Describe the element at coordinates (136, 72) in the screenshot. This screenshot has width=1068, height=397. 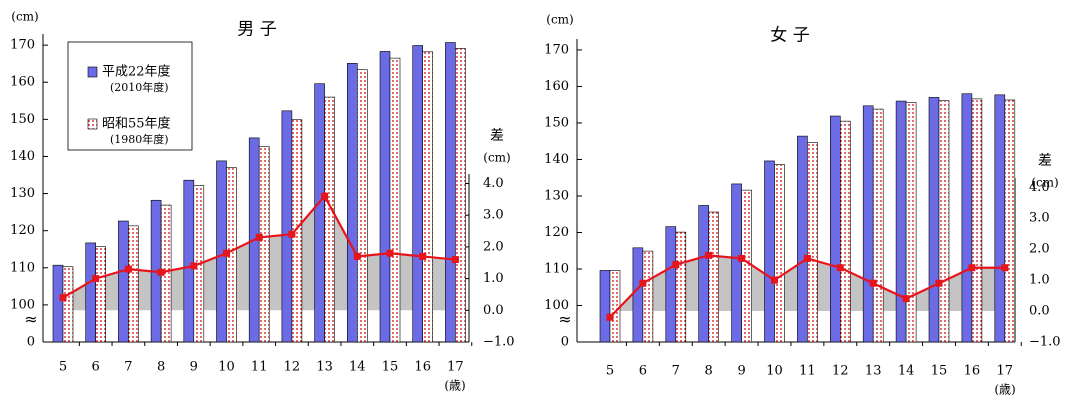
I see `legend-label: 平成22年度` at that location.